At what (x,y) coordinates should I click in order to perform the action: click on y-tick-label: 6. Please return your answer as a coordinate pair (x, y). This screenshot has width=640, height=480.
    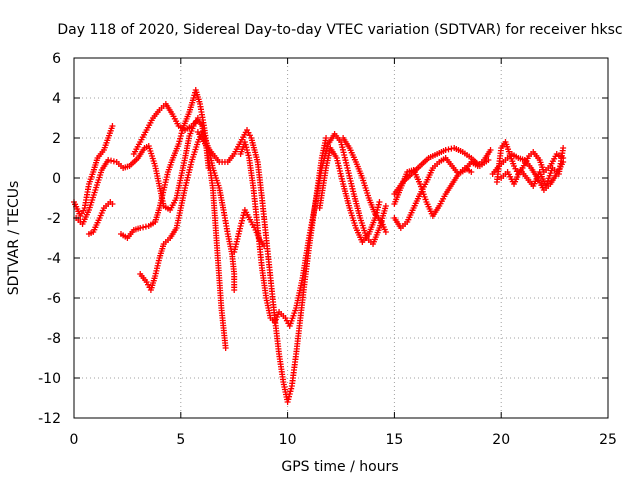
    Looking at the image, I should click on (56, 59).